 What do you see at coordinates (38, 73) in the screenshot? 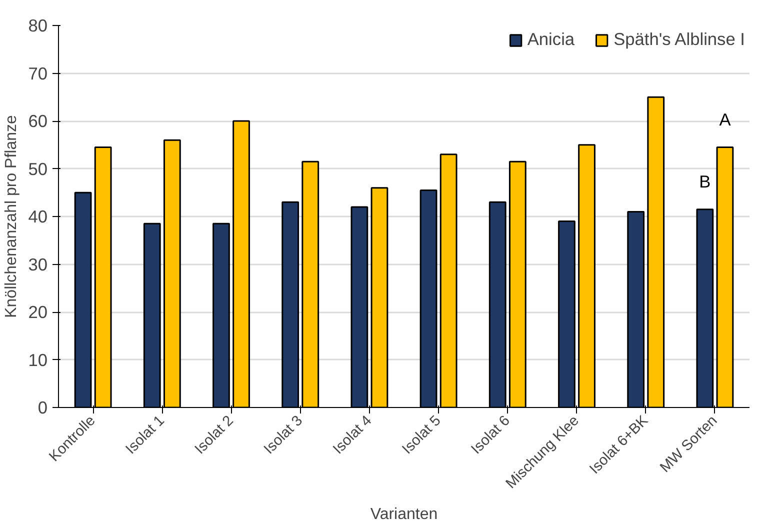
I see `y-tick-label: 70` at bounding box center [38, 73].